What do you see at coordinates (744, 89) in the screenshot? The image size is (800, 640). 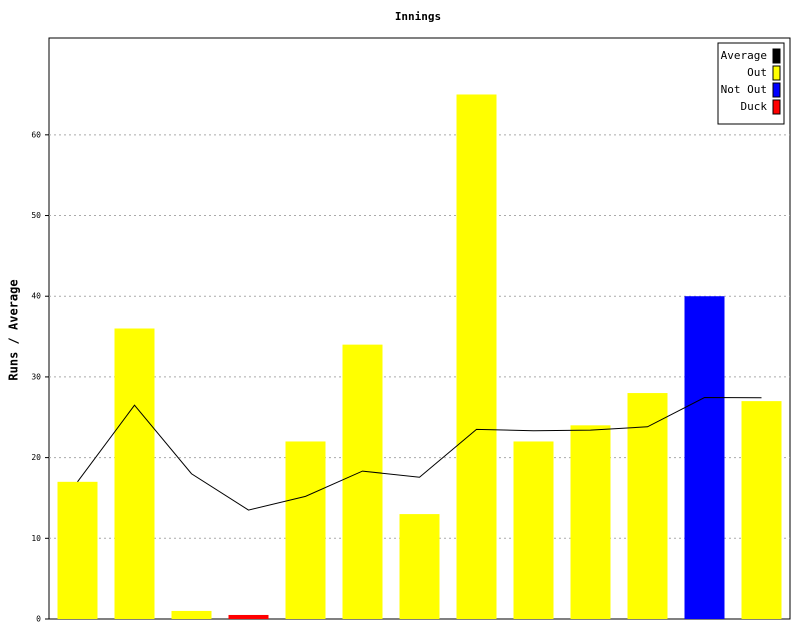 I see `legend-label: Not Out` at bounding box center [744, 89].